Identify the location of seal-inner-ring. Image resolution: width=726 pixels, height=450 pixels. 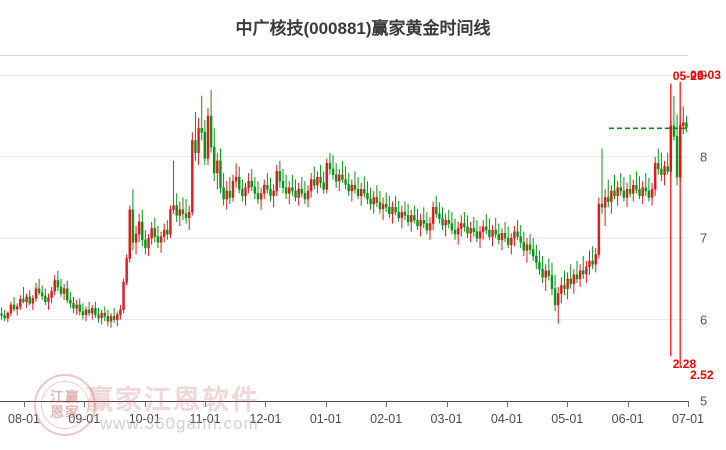
(65, 405).